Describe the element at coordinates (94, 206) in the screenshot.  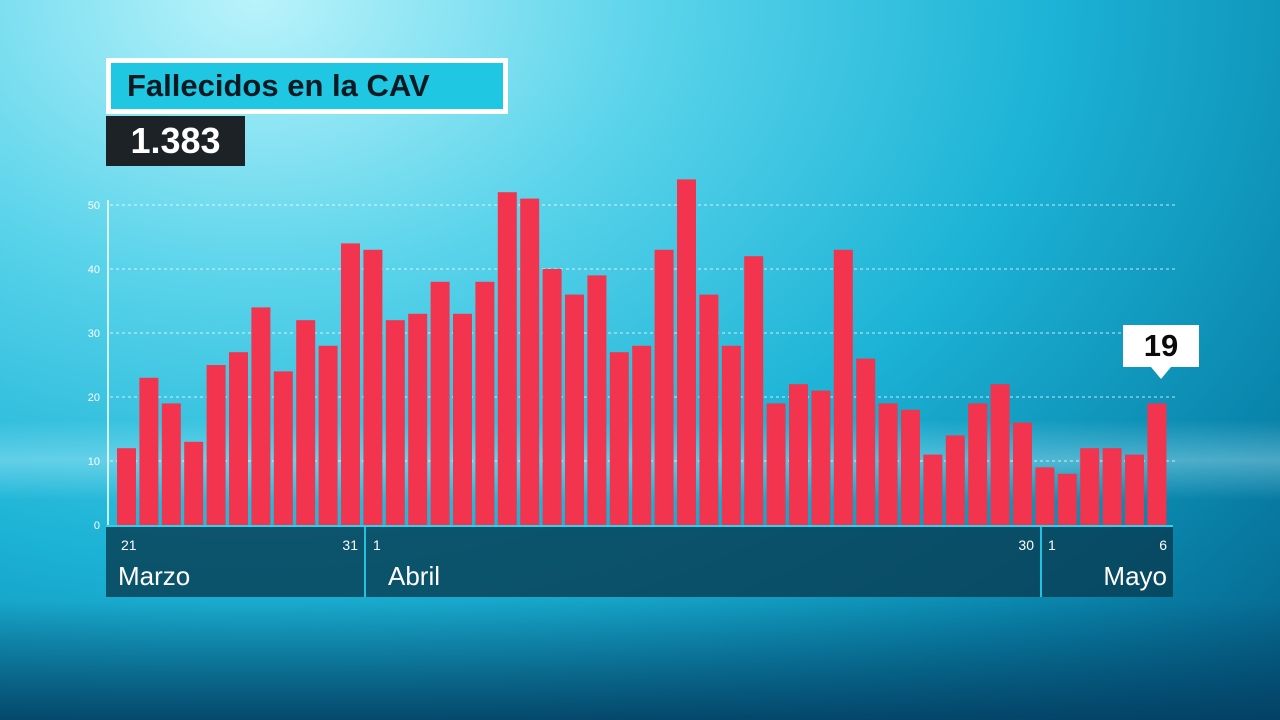
I see `y-tick-label: 50` at that location.